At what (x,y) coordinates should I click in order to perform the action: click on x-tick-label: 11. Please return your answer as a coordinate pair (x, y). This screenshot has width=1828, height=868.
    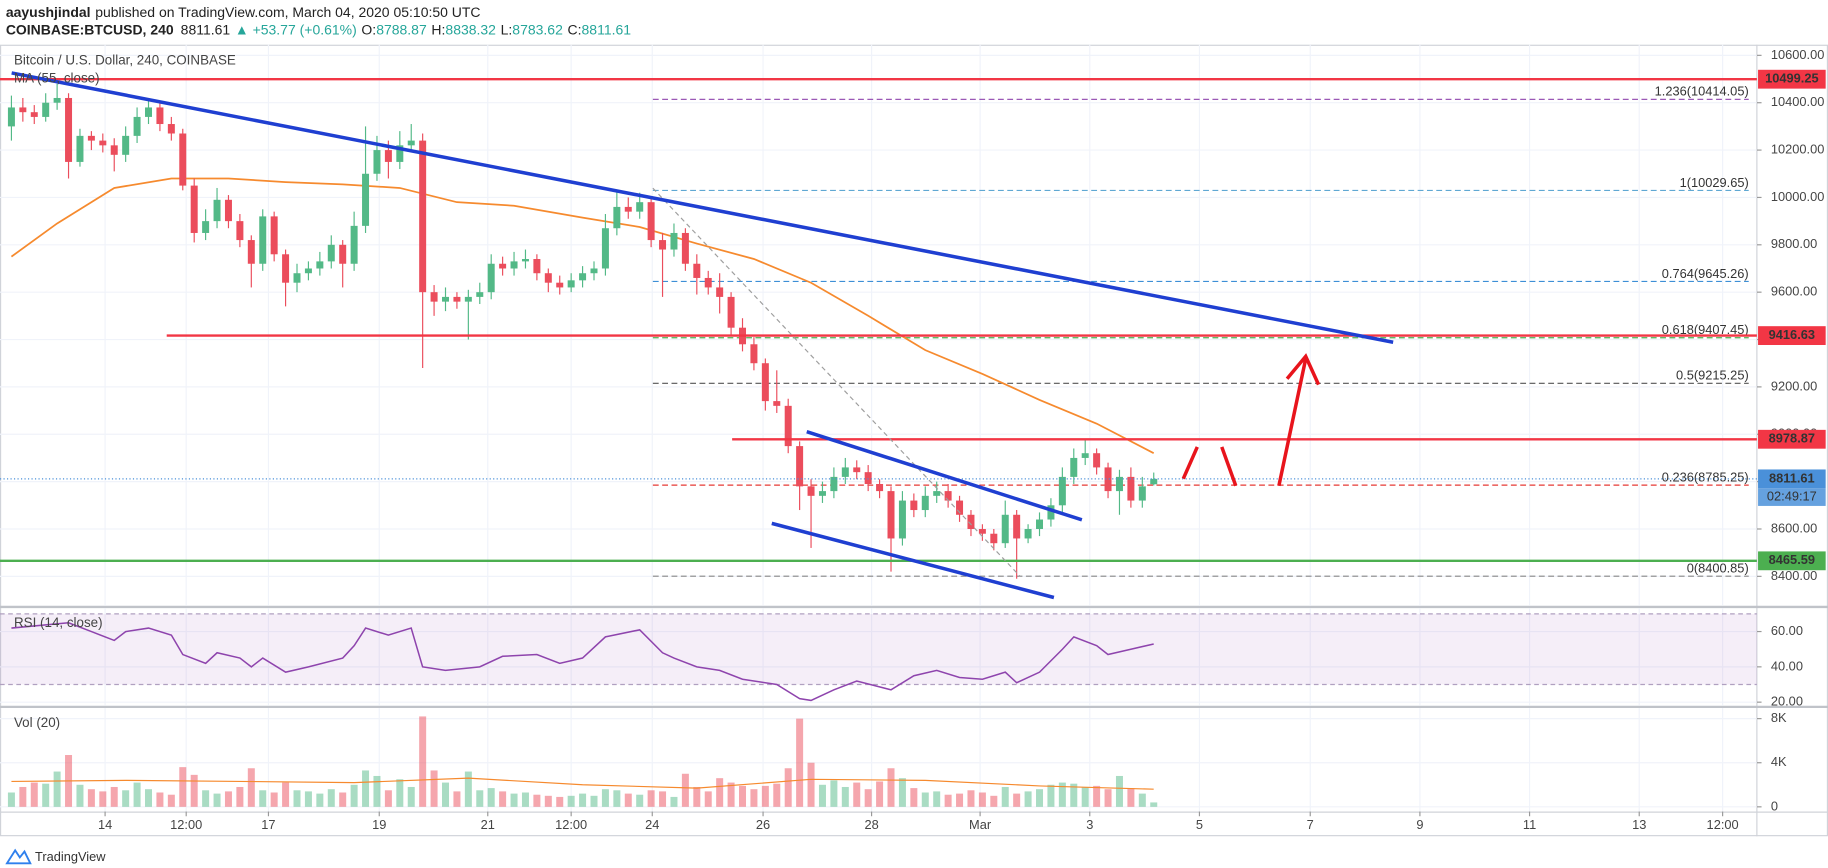
    Looking at the image, I should click on (1529, 824).